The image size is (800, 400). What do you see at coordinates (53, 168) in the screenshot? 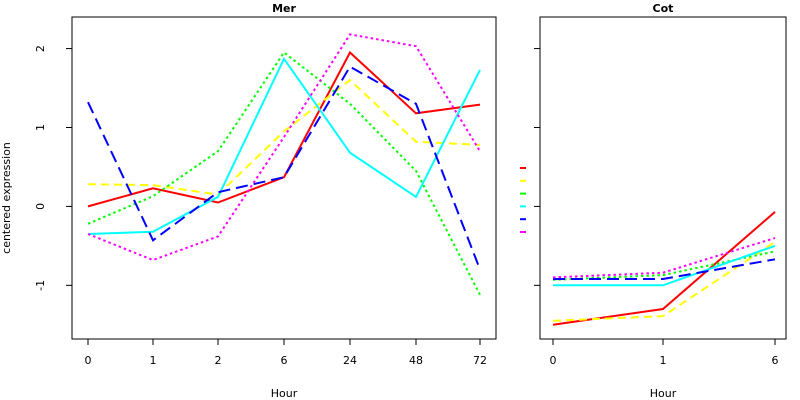
I see `y-axis-mer: -1 0 1 2` at bounding box center [53, 168].